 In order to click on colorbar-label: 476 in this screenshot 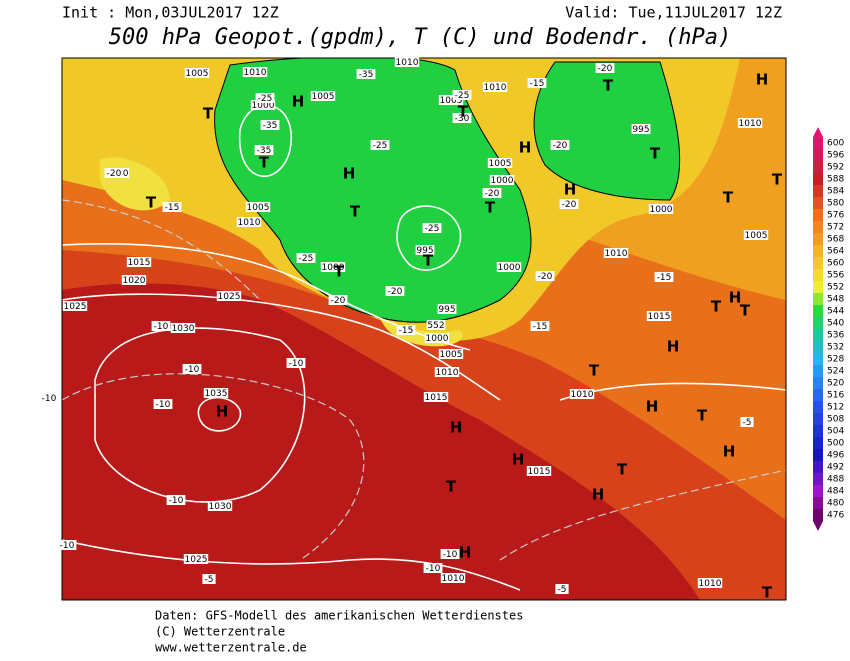, I will do `click(835, 516)`.